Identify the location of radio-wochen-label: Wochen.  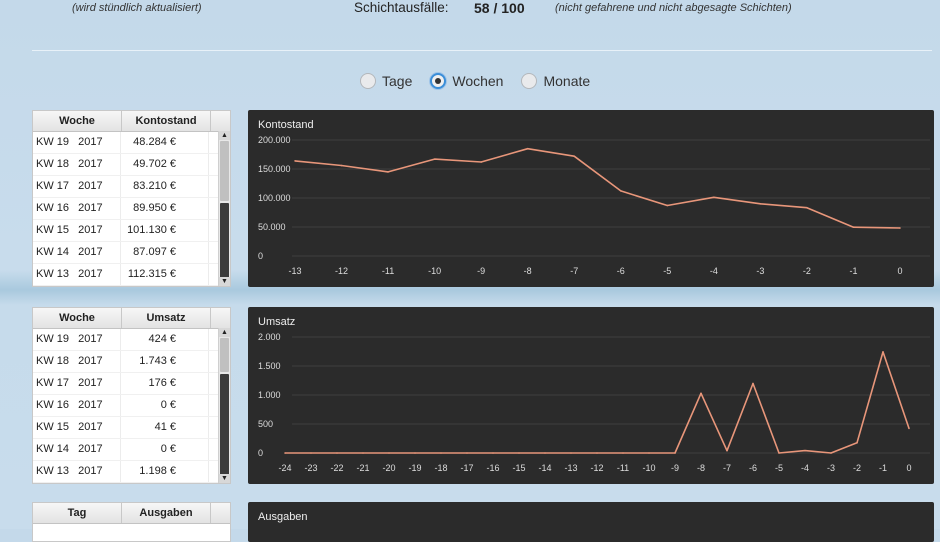
(478, 81).